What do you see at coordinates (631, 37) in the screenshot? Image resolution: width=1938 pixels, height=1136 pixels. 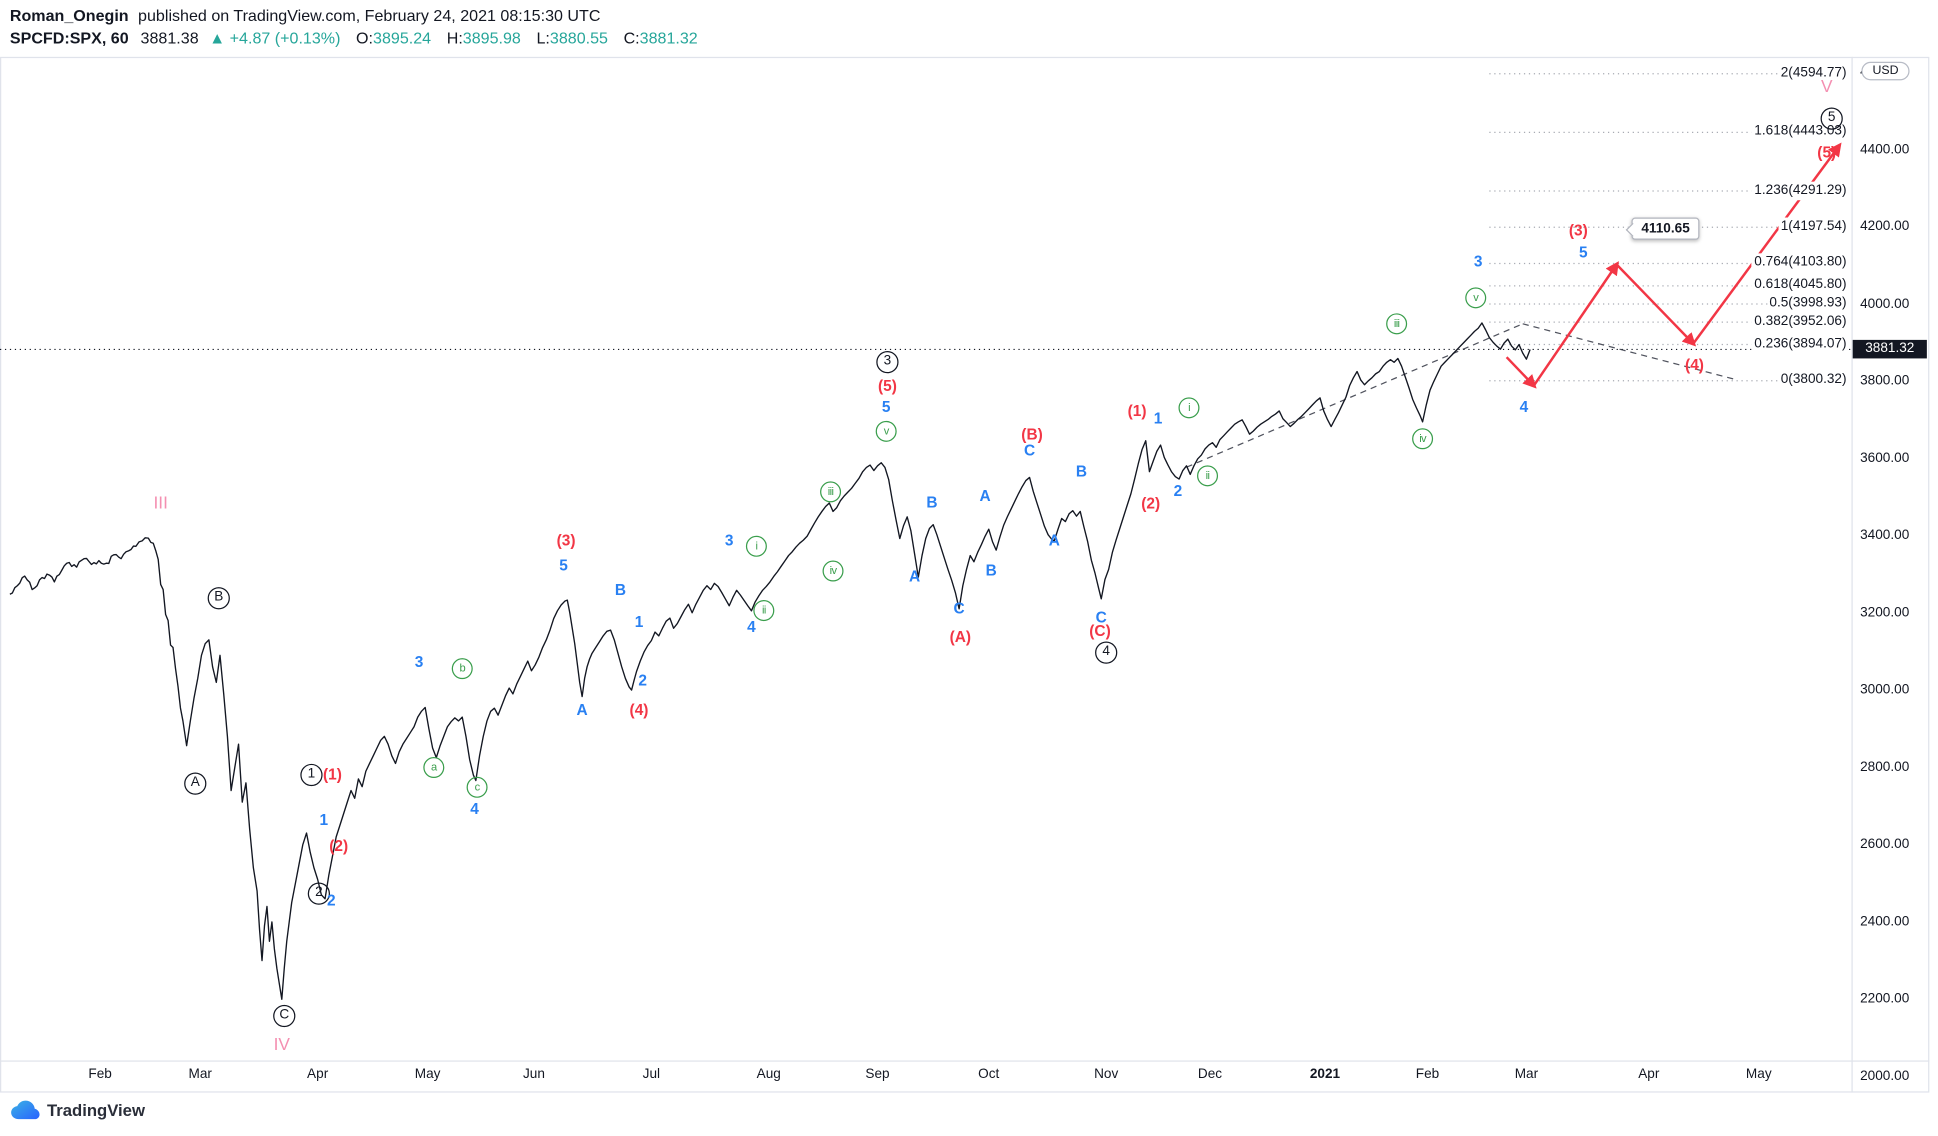 I see `close-label: C:` at bounding box center [631, 37].